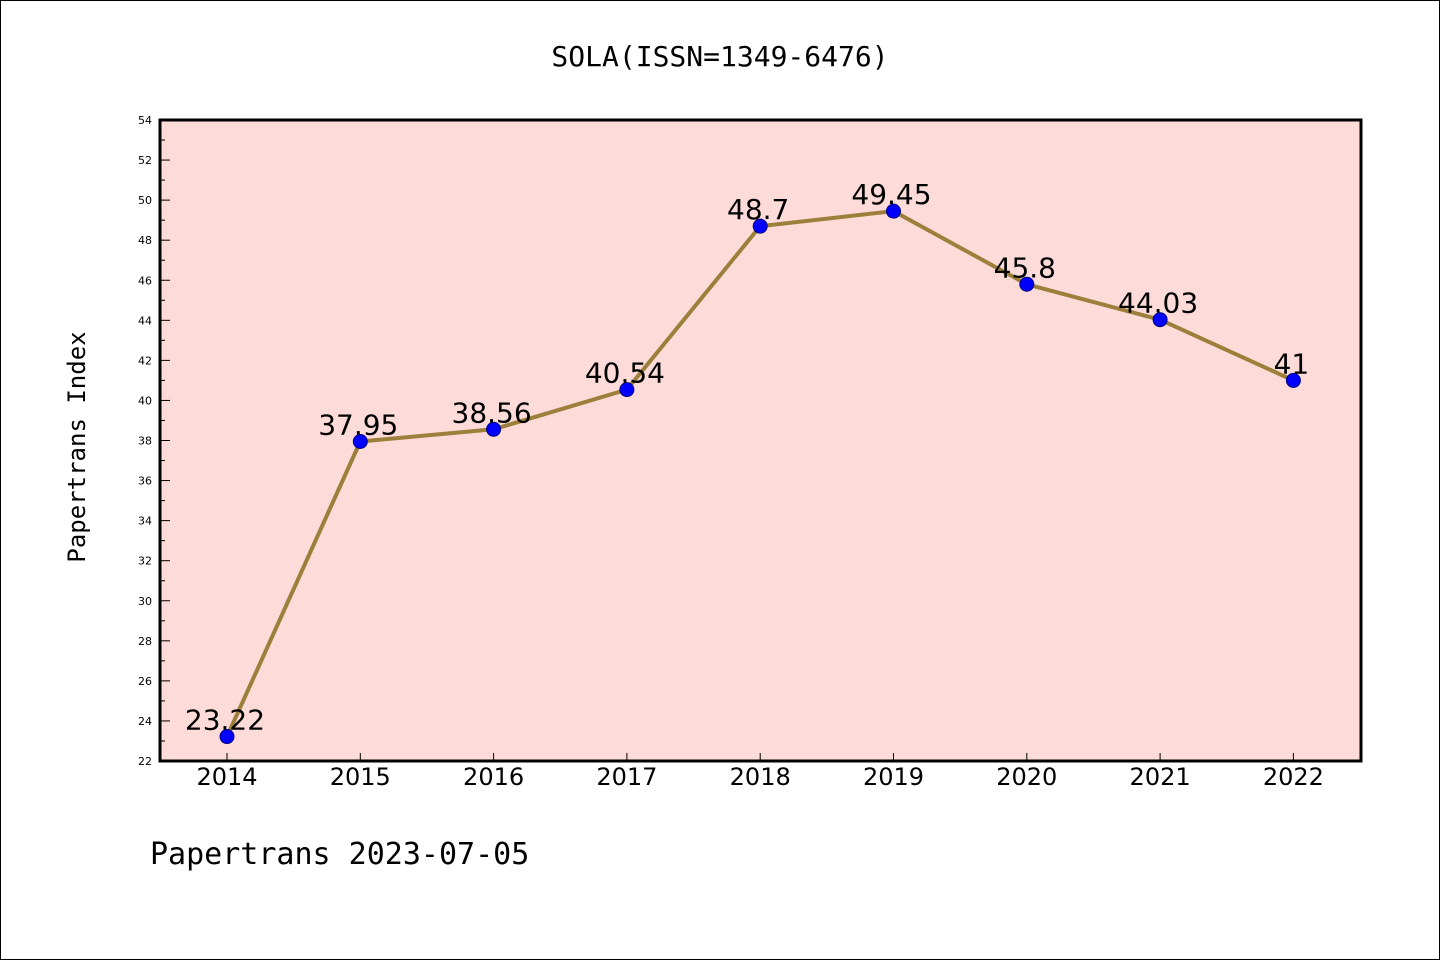 This screenshot has width=1440, height=960. Describe the element at coordinates (145, 360) in the screenshot. I see `y-tick-label: 42` at that location.